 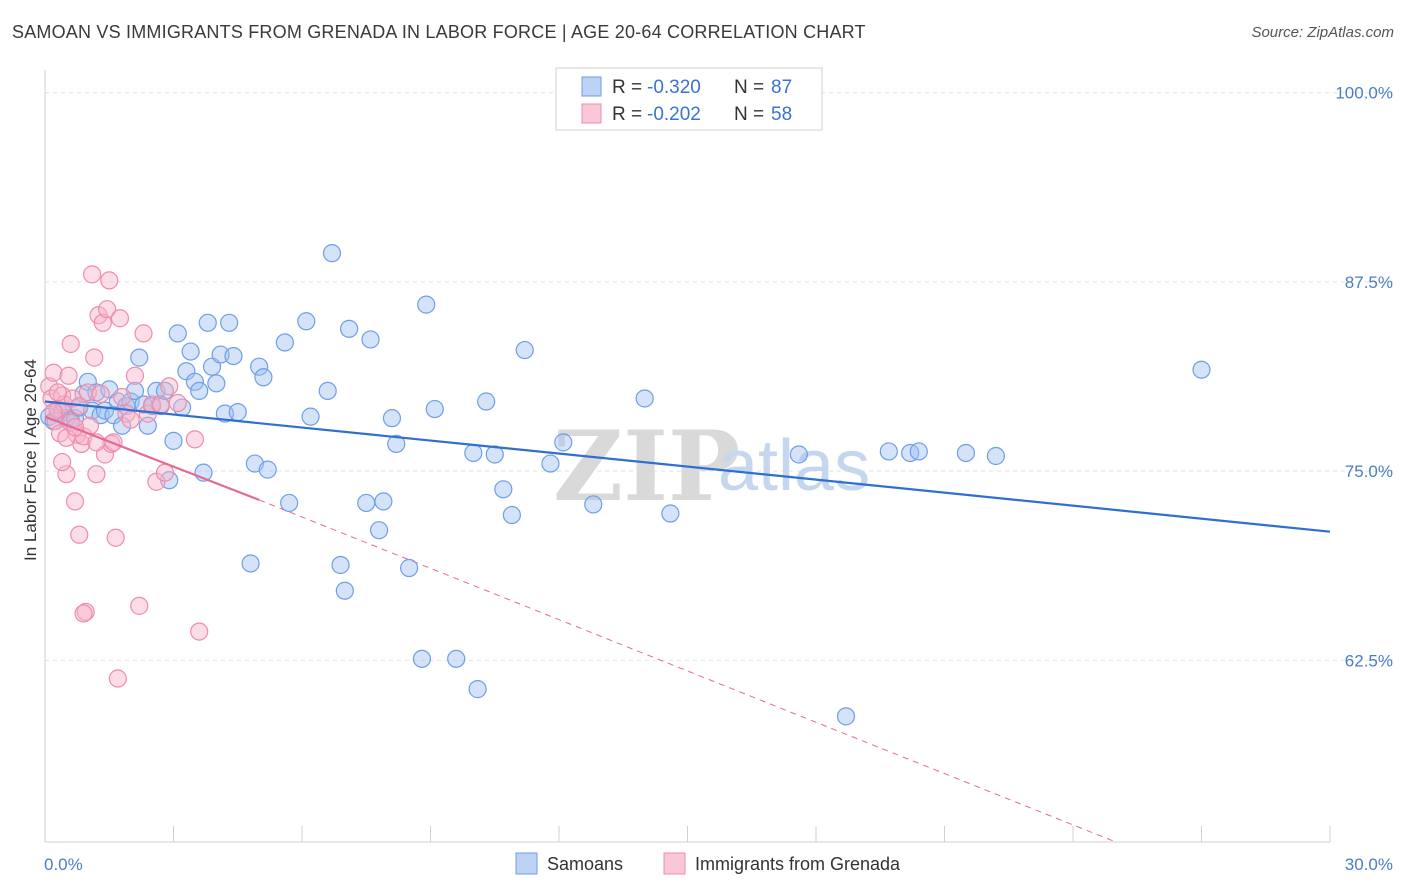 What do you see at coordinates (689, 99) in the screenshot?
I see `legend-box: R = -0.320 N = 87 R = -0.202 N = 58` at bounding box center [689, 99].